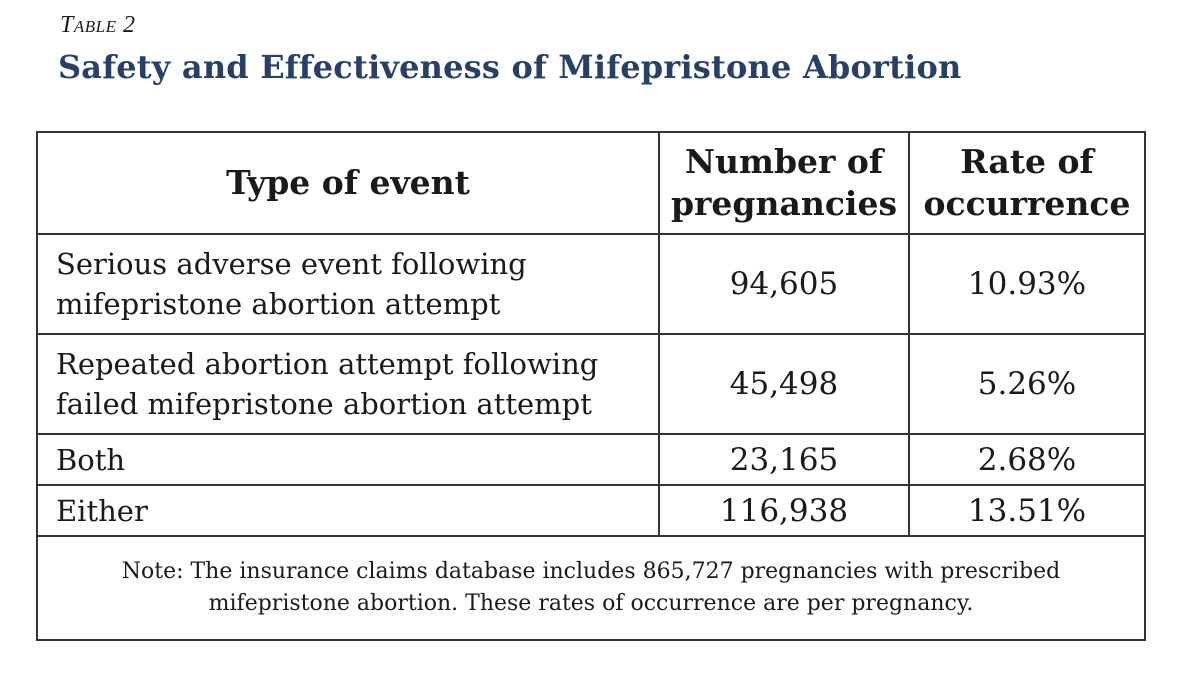 The width and height of the screenshot is (1204, 690). I want to click on rate-cell: 10.93%, so click(1027, 284).